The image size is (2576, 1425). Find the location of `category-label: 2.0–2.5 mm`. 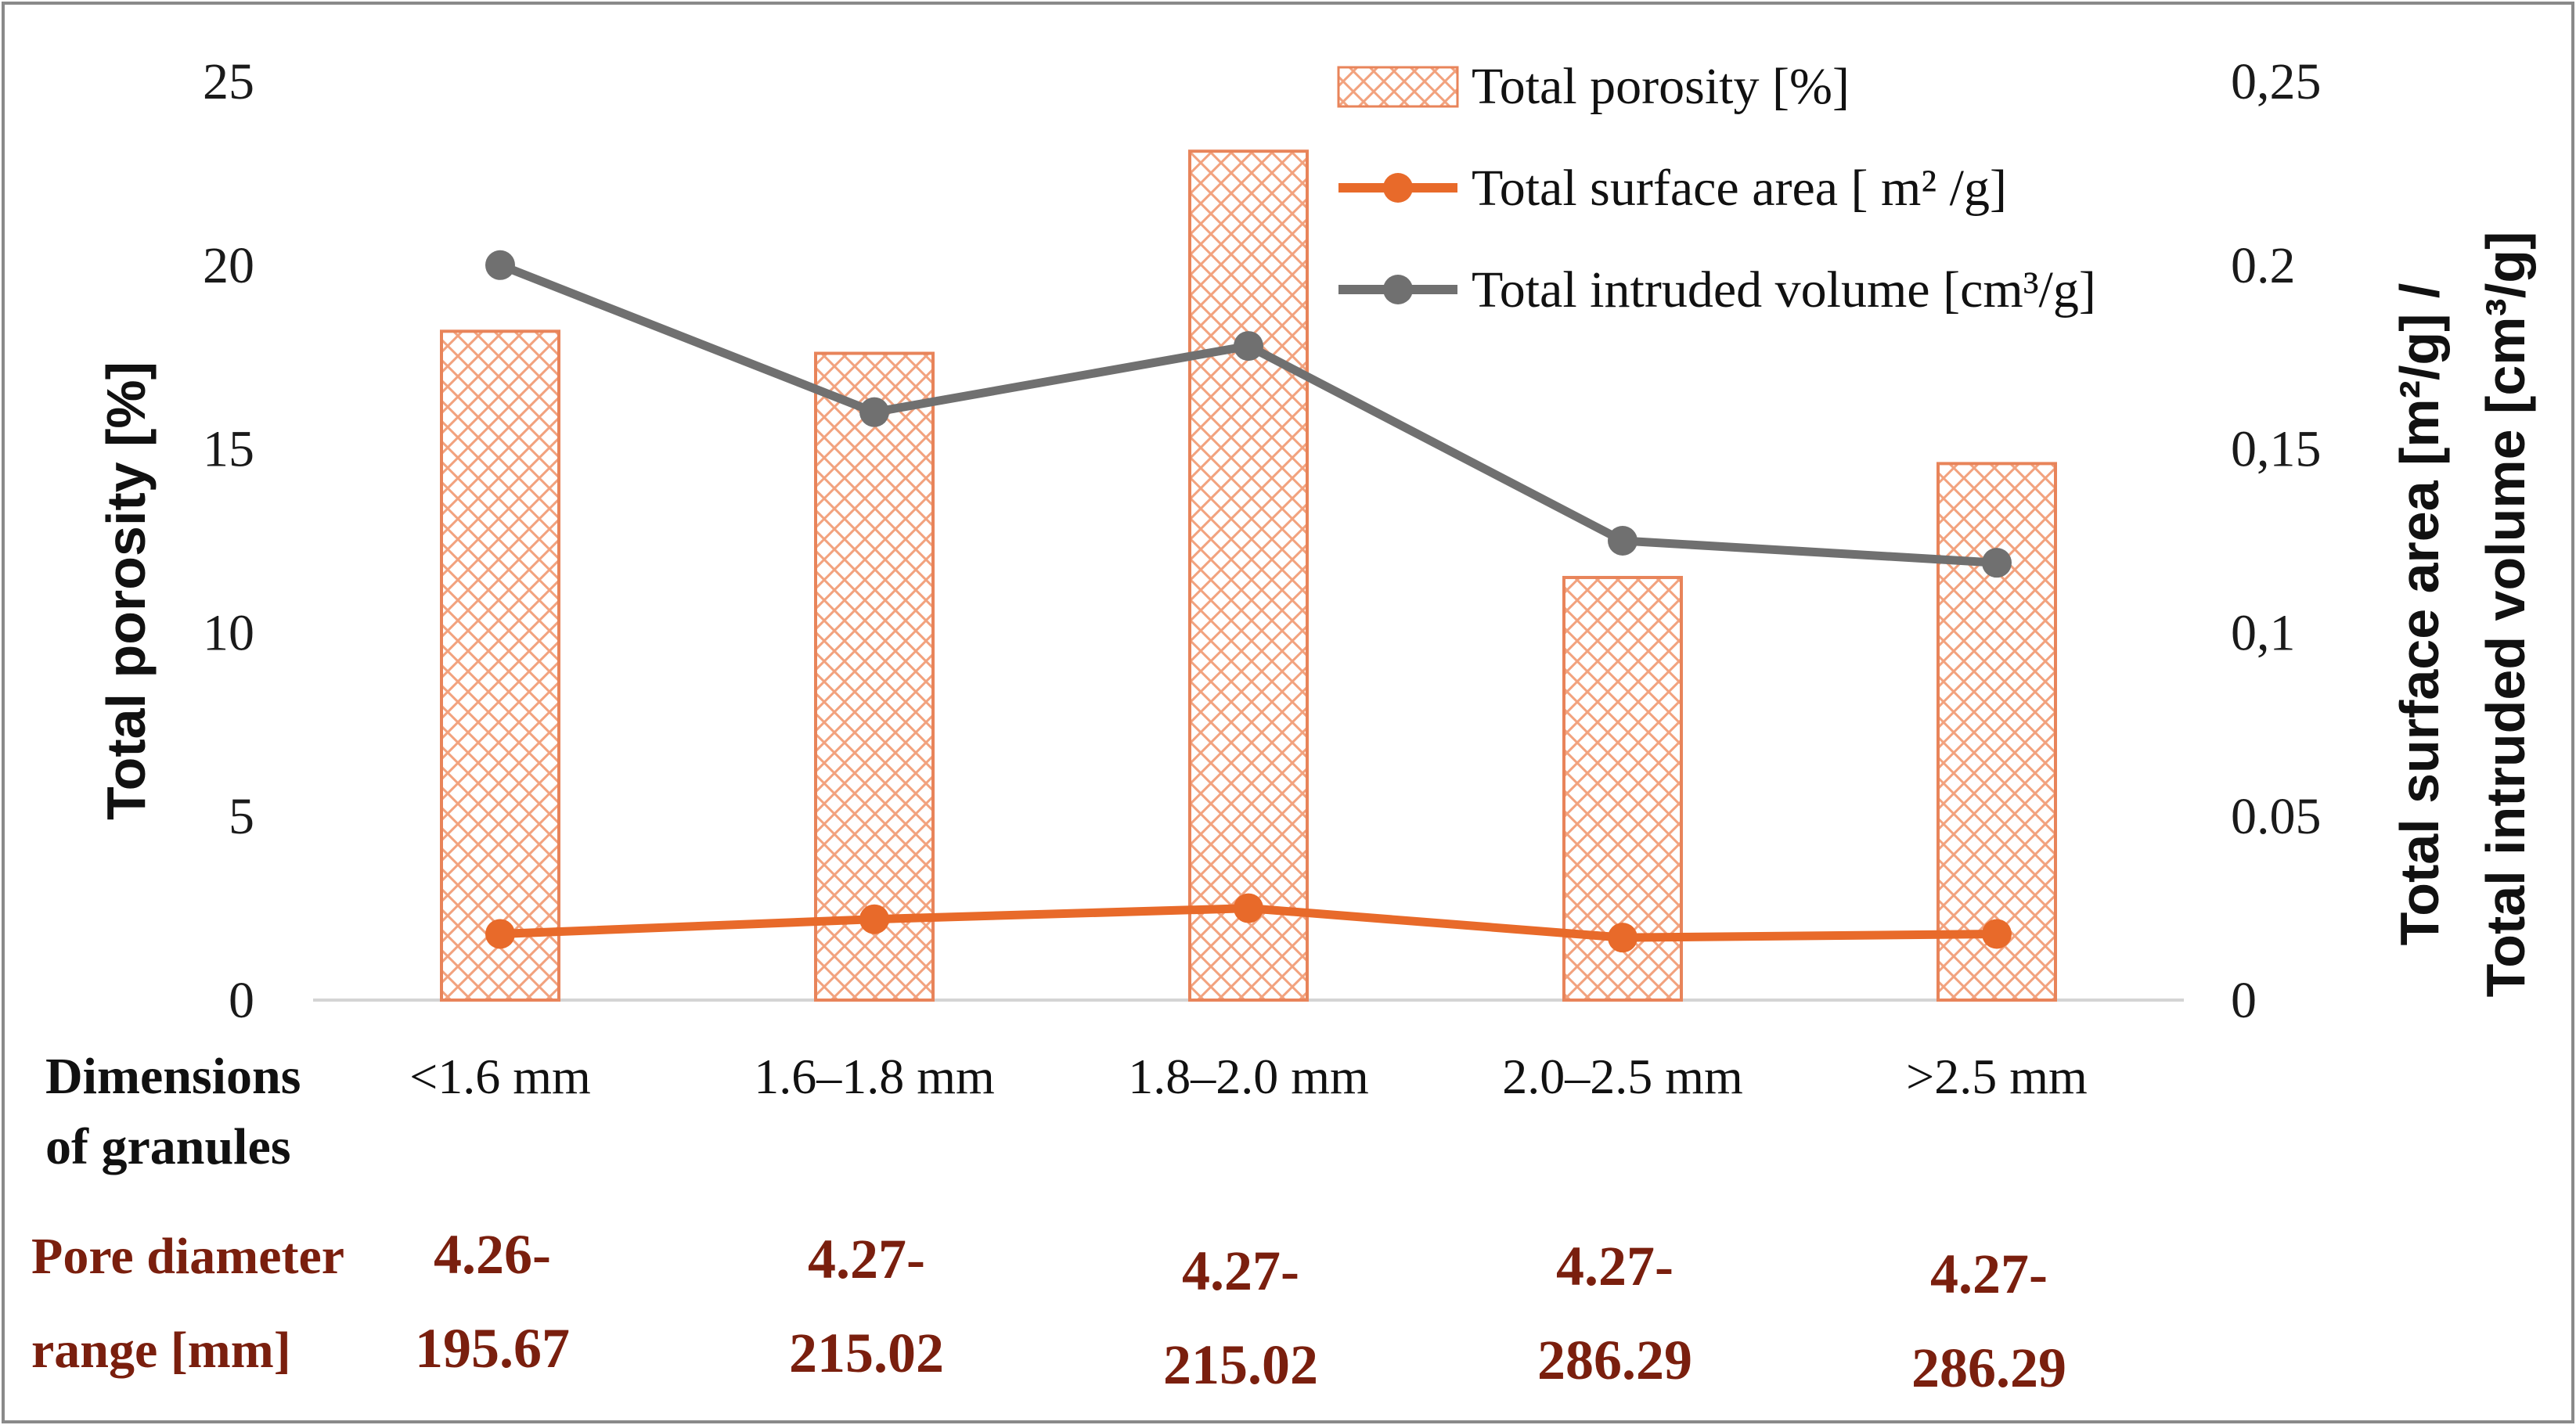

category-label: 2.0–2.5 mm is located at coordinates (1622, 1076).